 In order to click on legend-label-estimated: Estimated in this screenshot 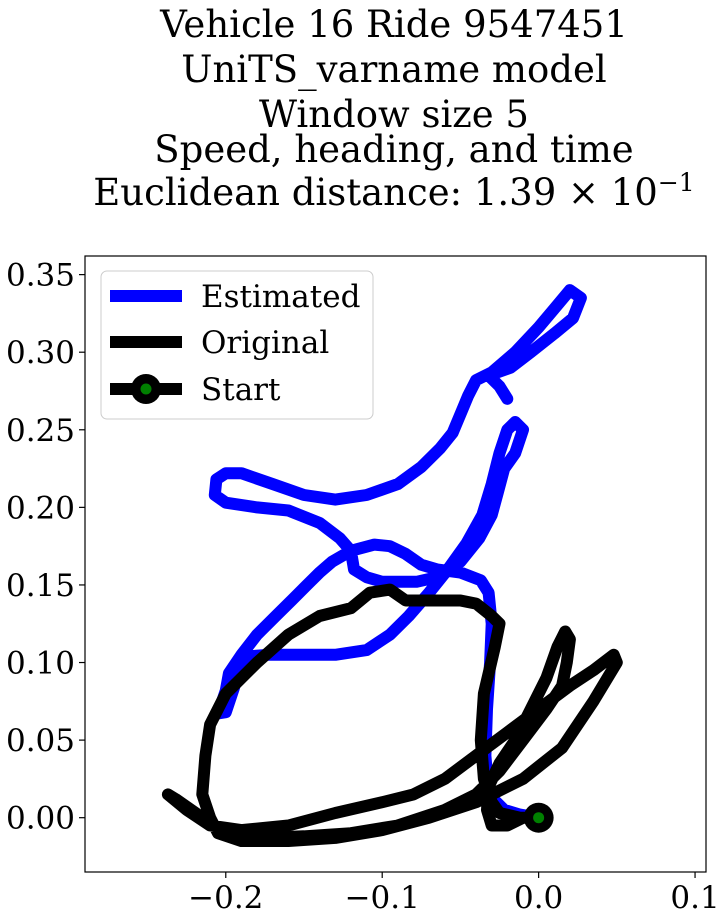, I will do `click(280, 297)`.